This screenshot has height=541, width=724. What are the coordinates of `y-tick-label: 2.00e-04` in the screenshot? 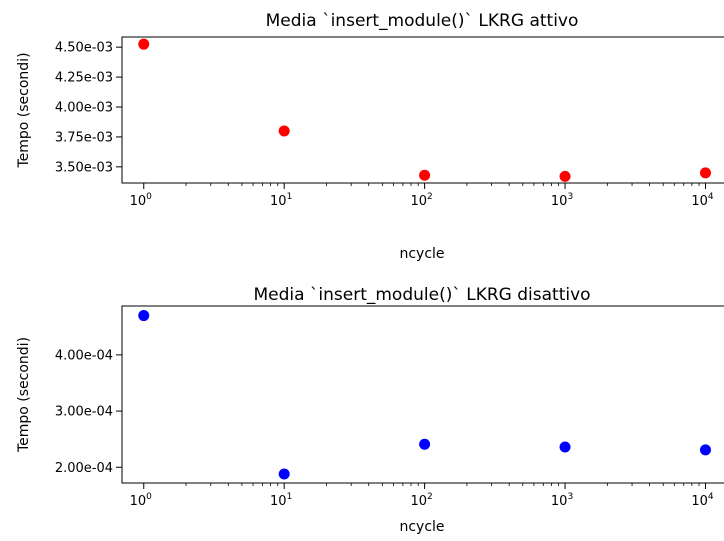 It's located at (84, 468).